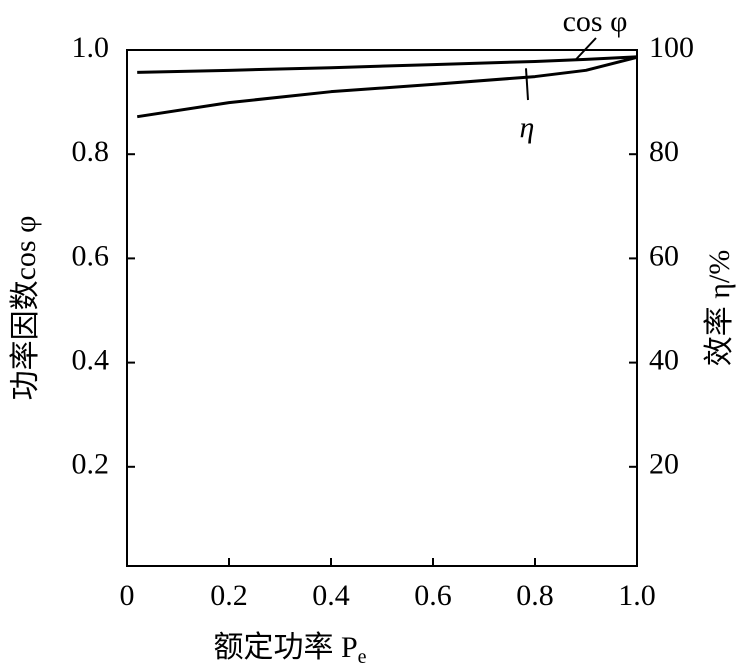 Image resolution: width=748 pixels, height=666 pixels. What do you see at coordinates (535, 595) in the screenshot?
I see `x-tick-label: 0.8` at bounding box center [535, 595].